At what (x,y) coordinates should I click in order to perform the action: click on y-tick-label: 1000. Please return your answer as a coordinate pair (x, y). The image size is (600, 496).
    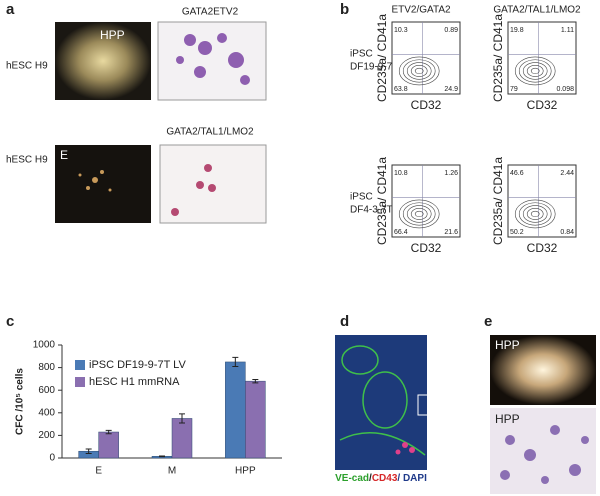
    Looking at the image, I should click on (44, 345).